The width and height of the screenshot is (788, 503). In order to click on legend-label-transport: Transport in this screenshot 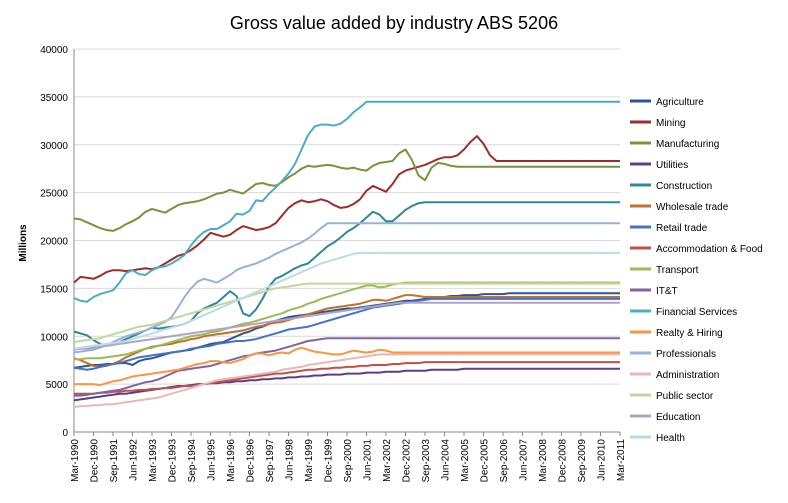, I will do `click(677, 270)`.